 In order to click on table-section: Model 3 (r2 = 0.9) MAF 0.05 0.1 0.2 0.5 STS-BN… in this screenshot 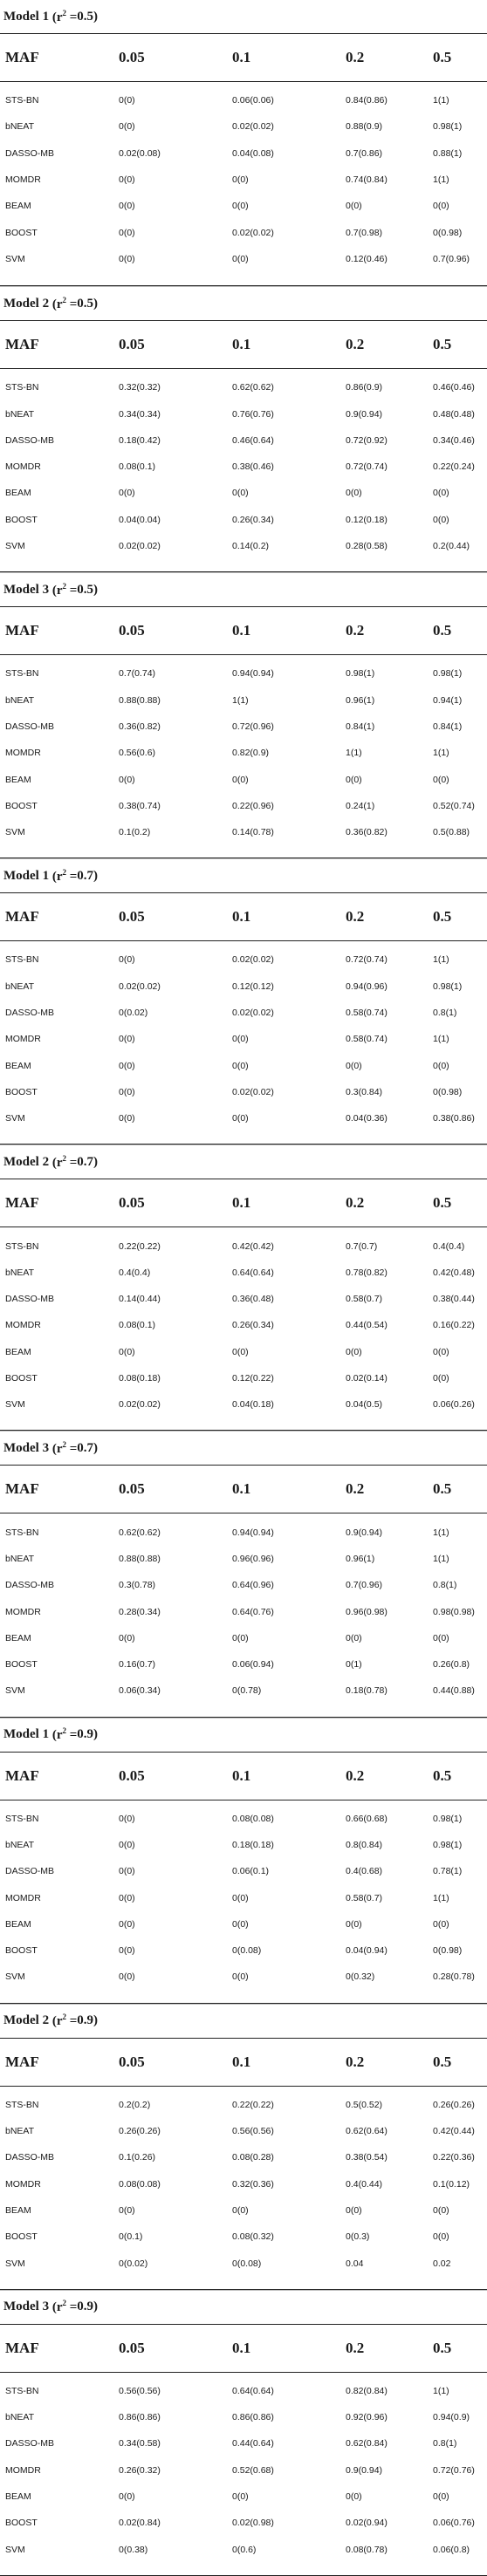, I will do `click(243, 2432)`.